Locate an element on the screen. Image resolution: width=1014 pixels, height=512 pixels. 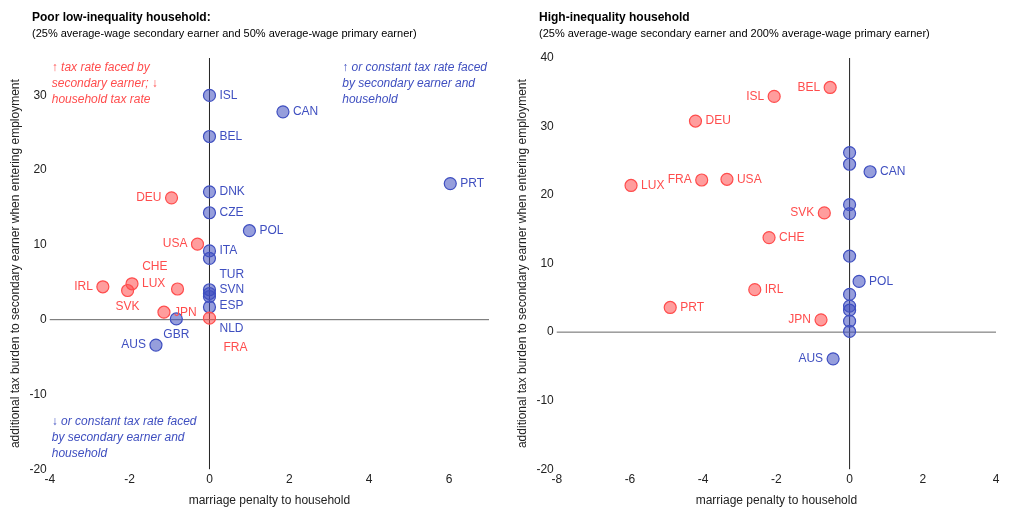
chart-subtitle: (25% average-wage secondary earner and 200% average-wage primary earner) is located at coordinates (734, 33).